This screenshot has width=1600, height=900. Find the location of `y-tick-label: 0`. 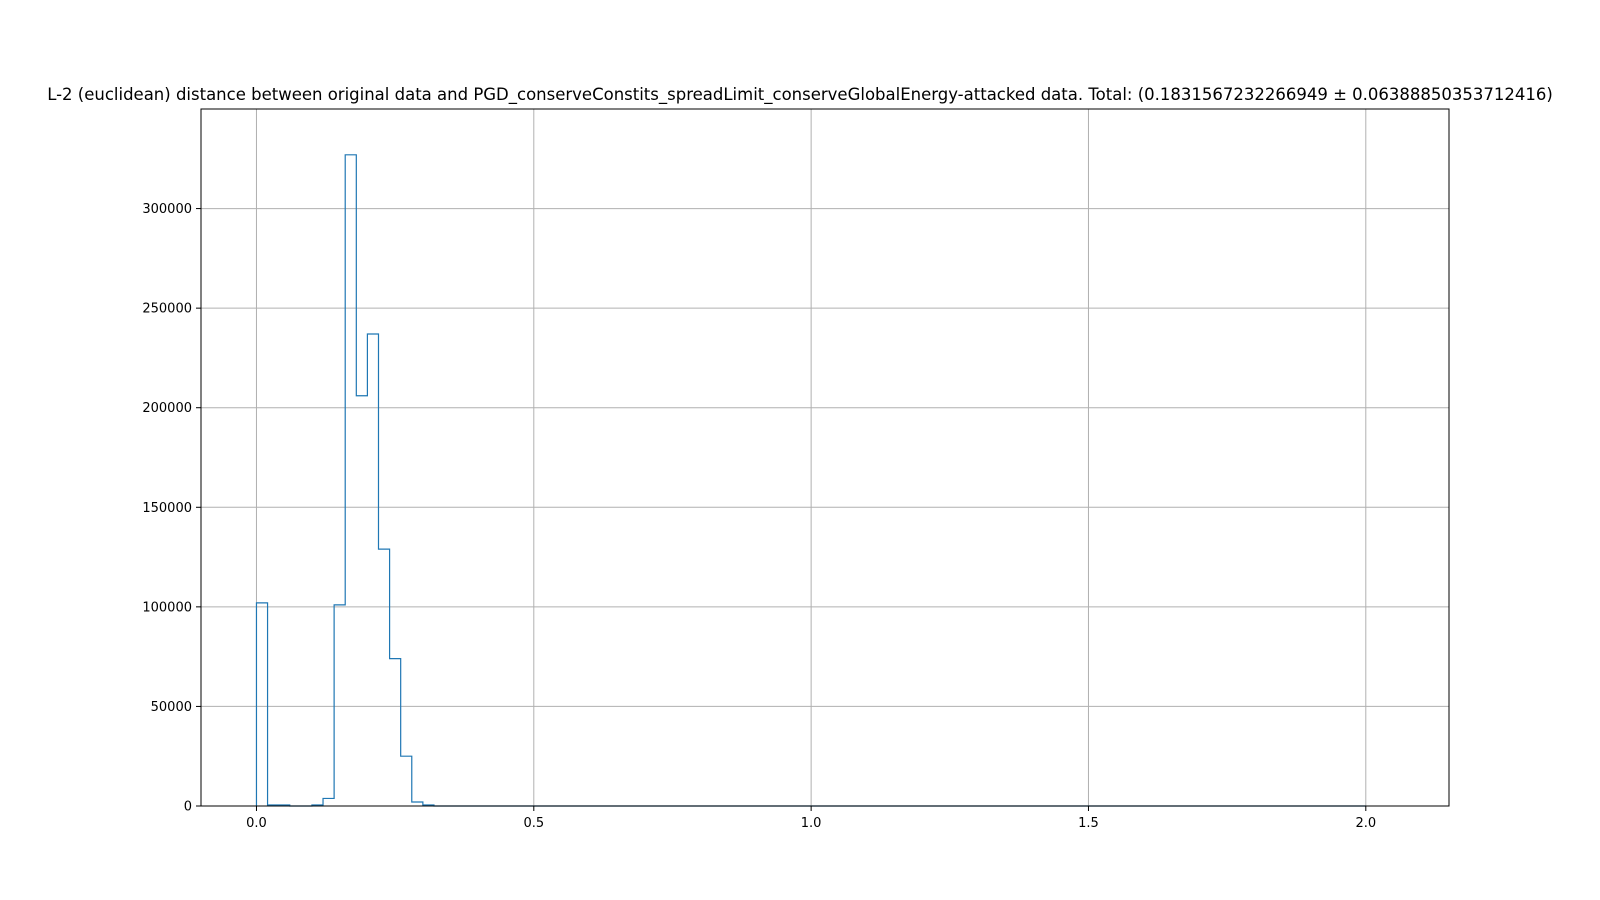

y-tick-label: 0 is located at coordinates (188, 807).